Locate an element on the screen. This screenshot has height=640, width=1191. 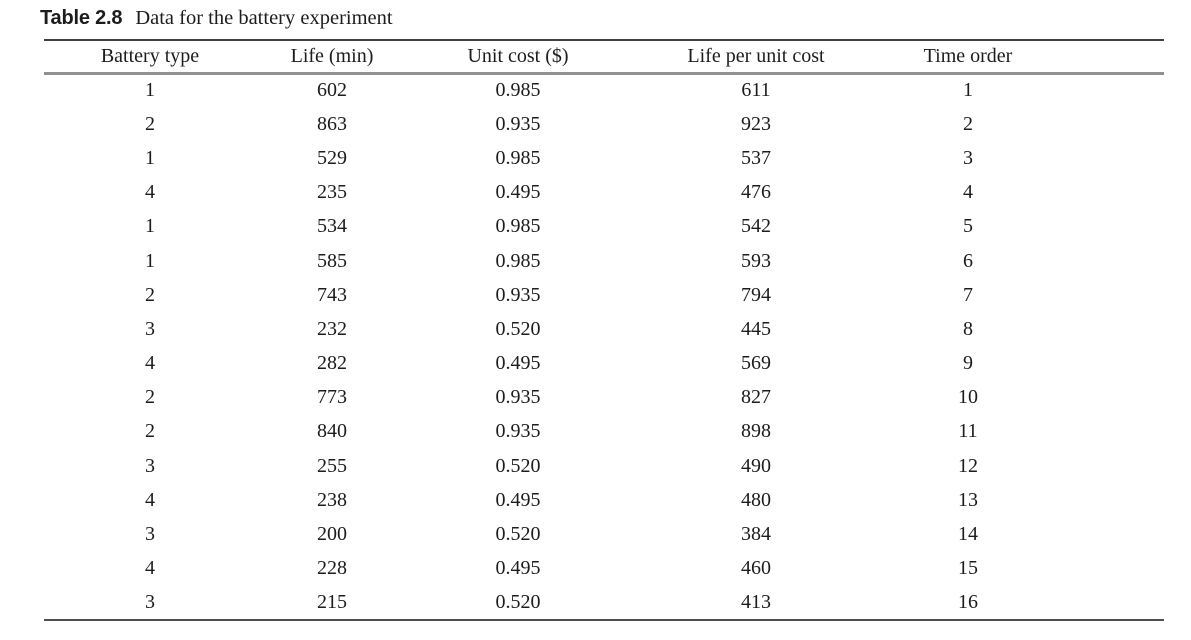
column-header-unit-cost: Unit cost ($) is located at coordinates (518, 55).